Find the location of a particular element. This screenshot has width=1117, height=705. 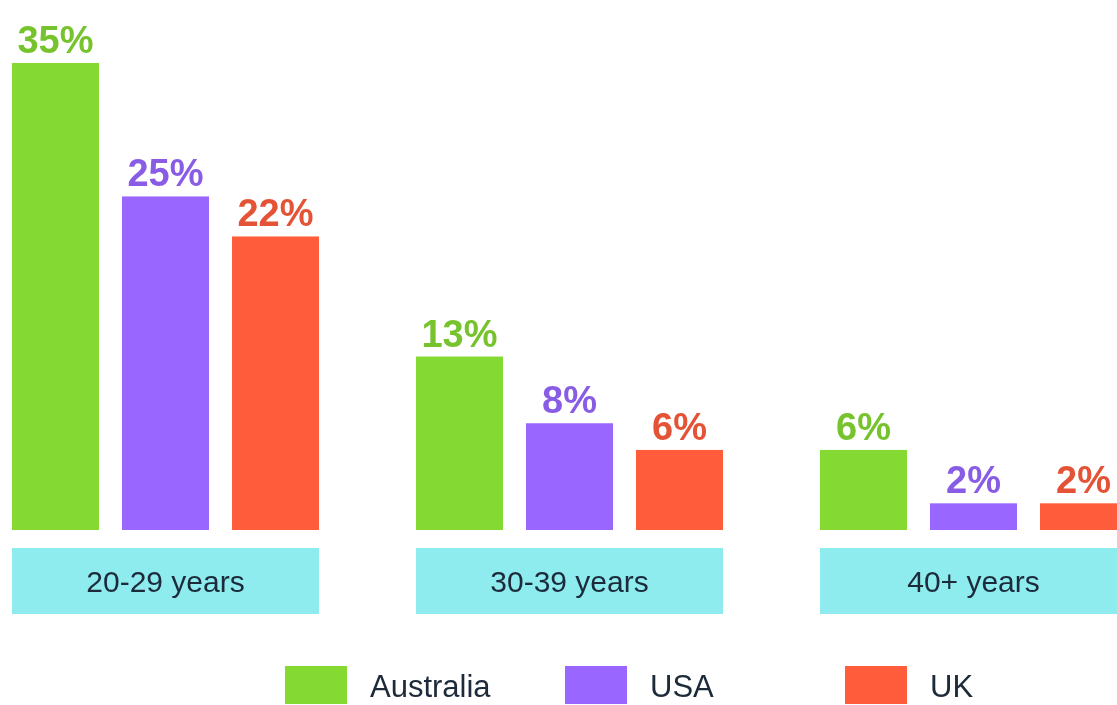

data-label: 8% is located at coordinates (569, 400).